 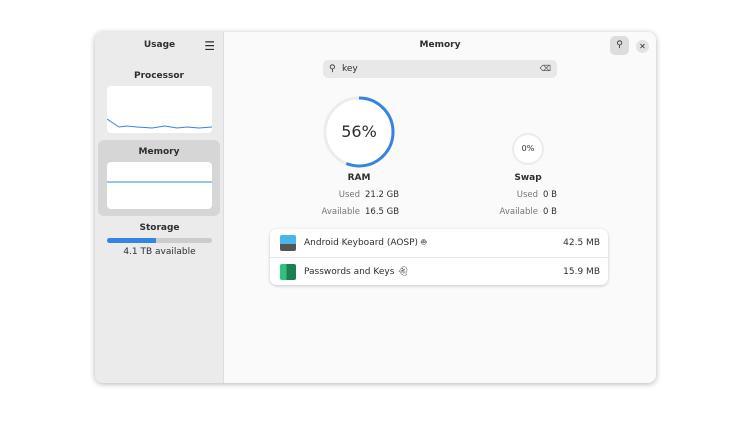 What do you see at coordinates (209, 46) in the screenshot?
I see `hamburger-menu-icon: ☰` at bounding box center [209, 46].